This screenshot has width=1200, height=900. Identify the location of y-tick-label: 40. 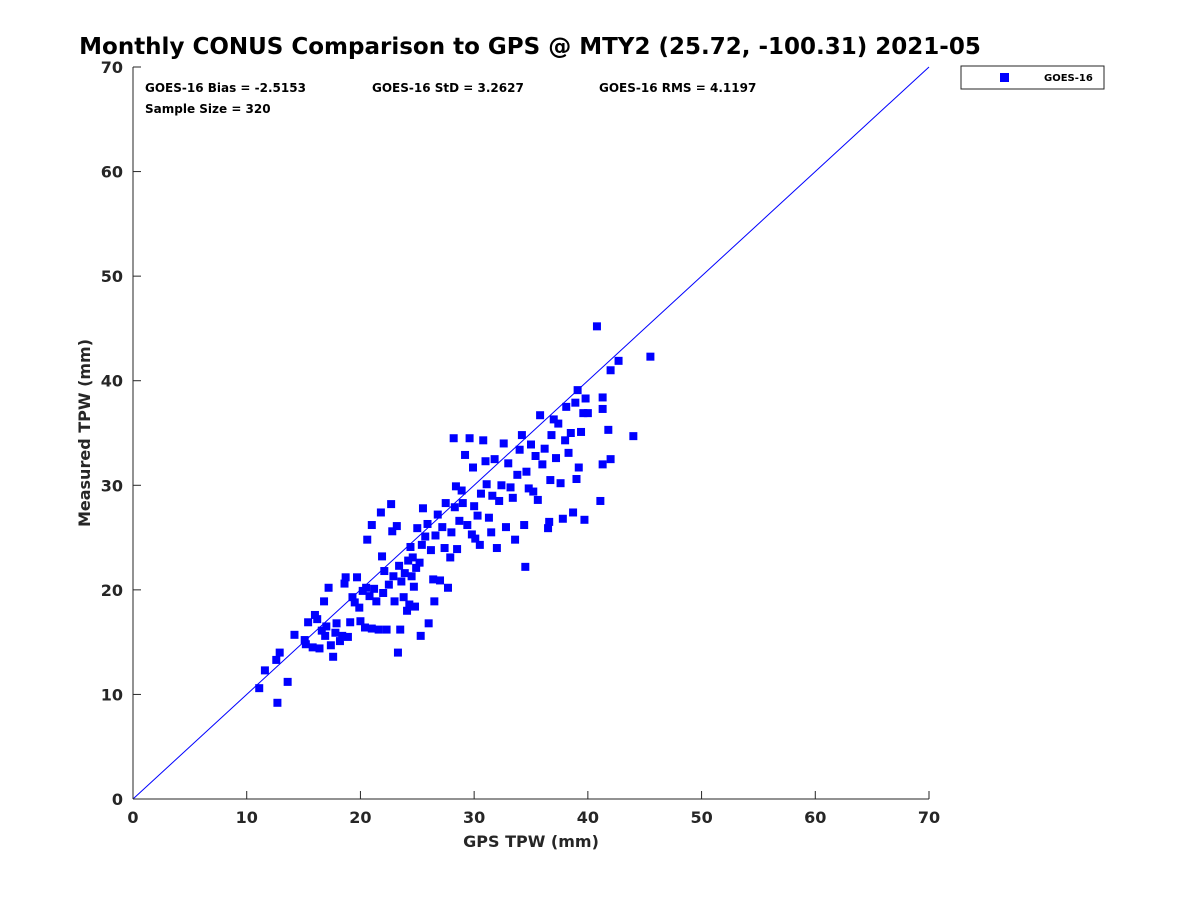
(112, 381).